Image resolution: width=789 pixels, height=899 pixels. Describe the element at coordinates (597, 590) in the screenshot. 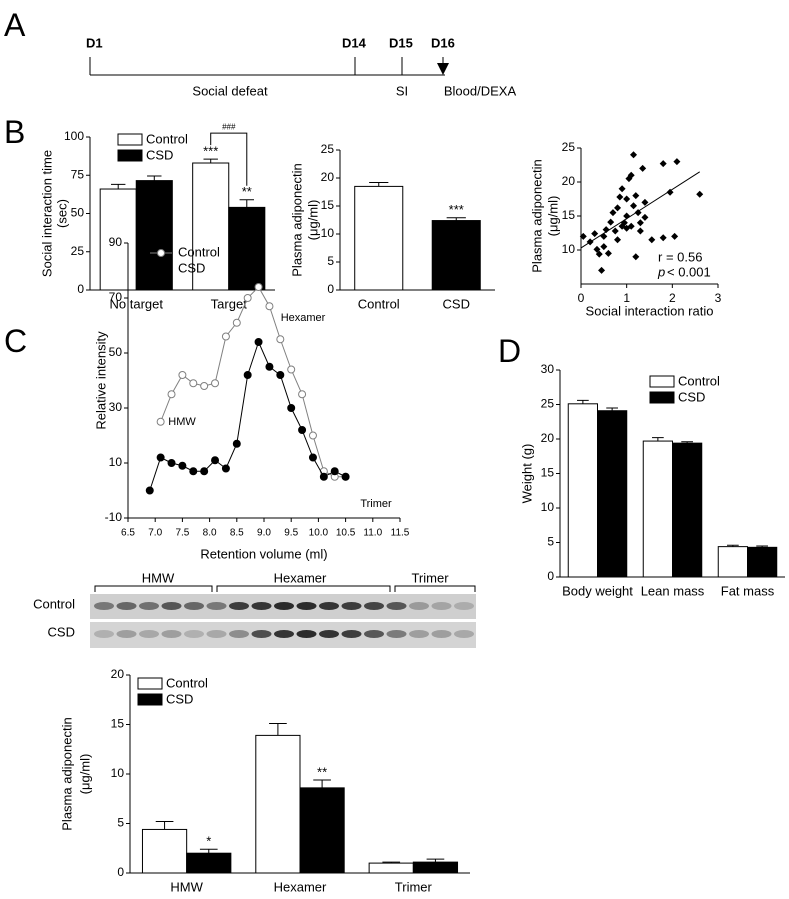

I see `x-tick-label: Body weight` at that location.